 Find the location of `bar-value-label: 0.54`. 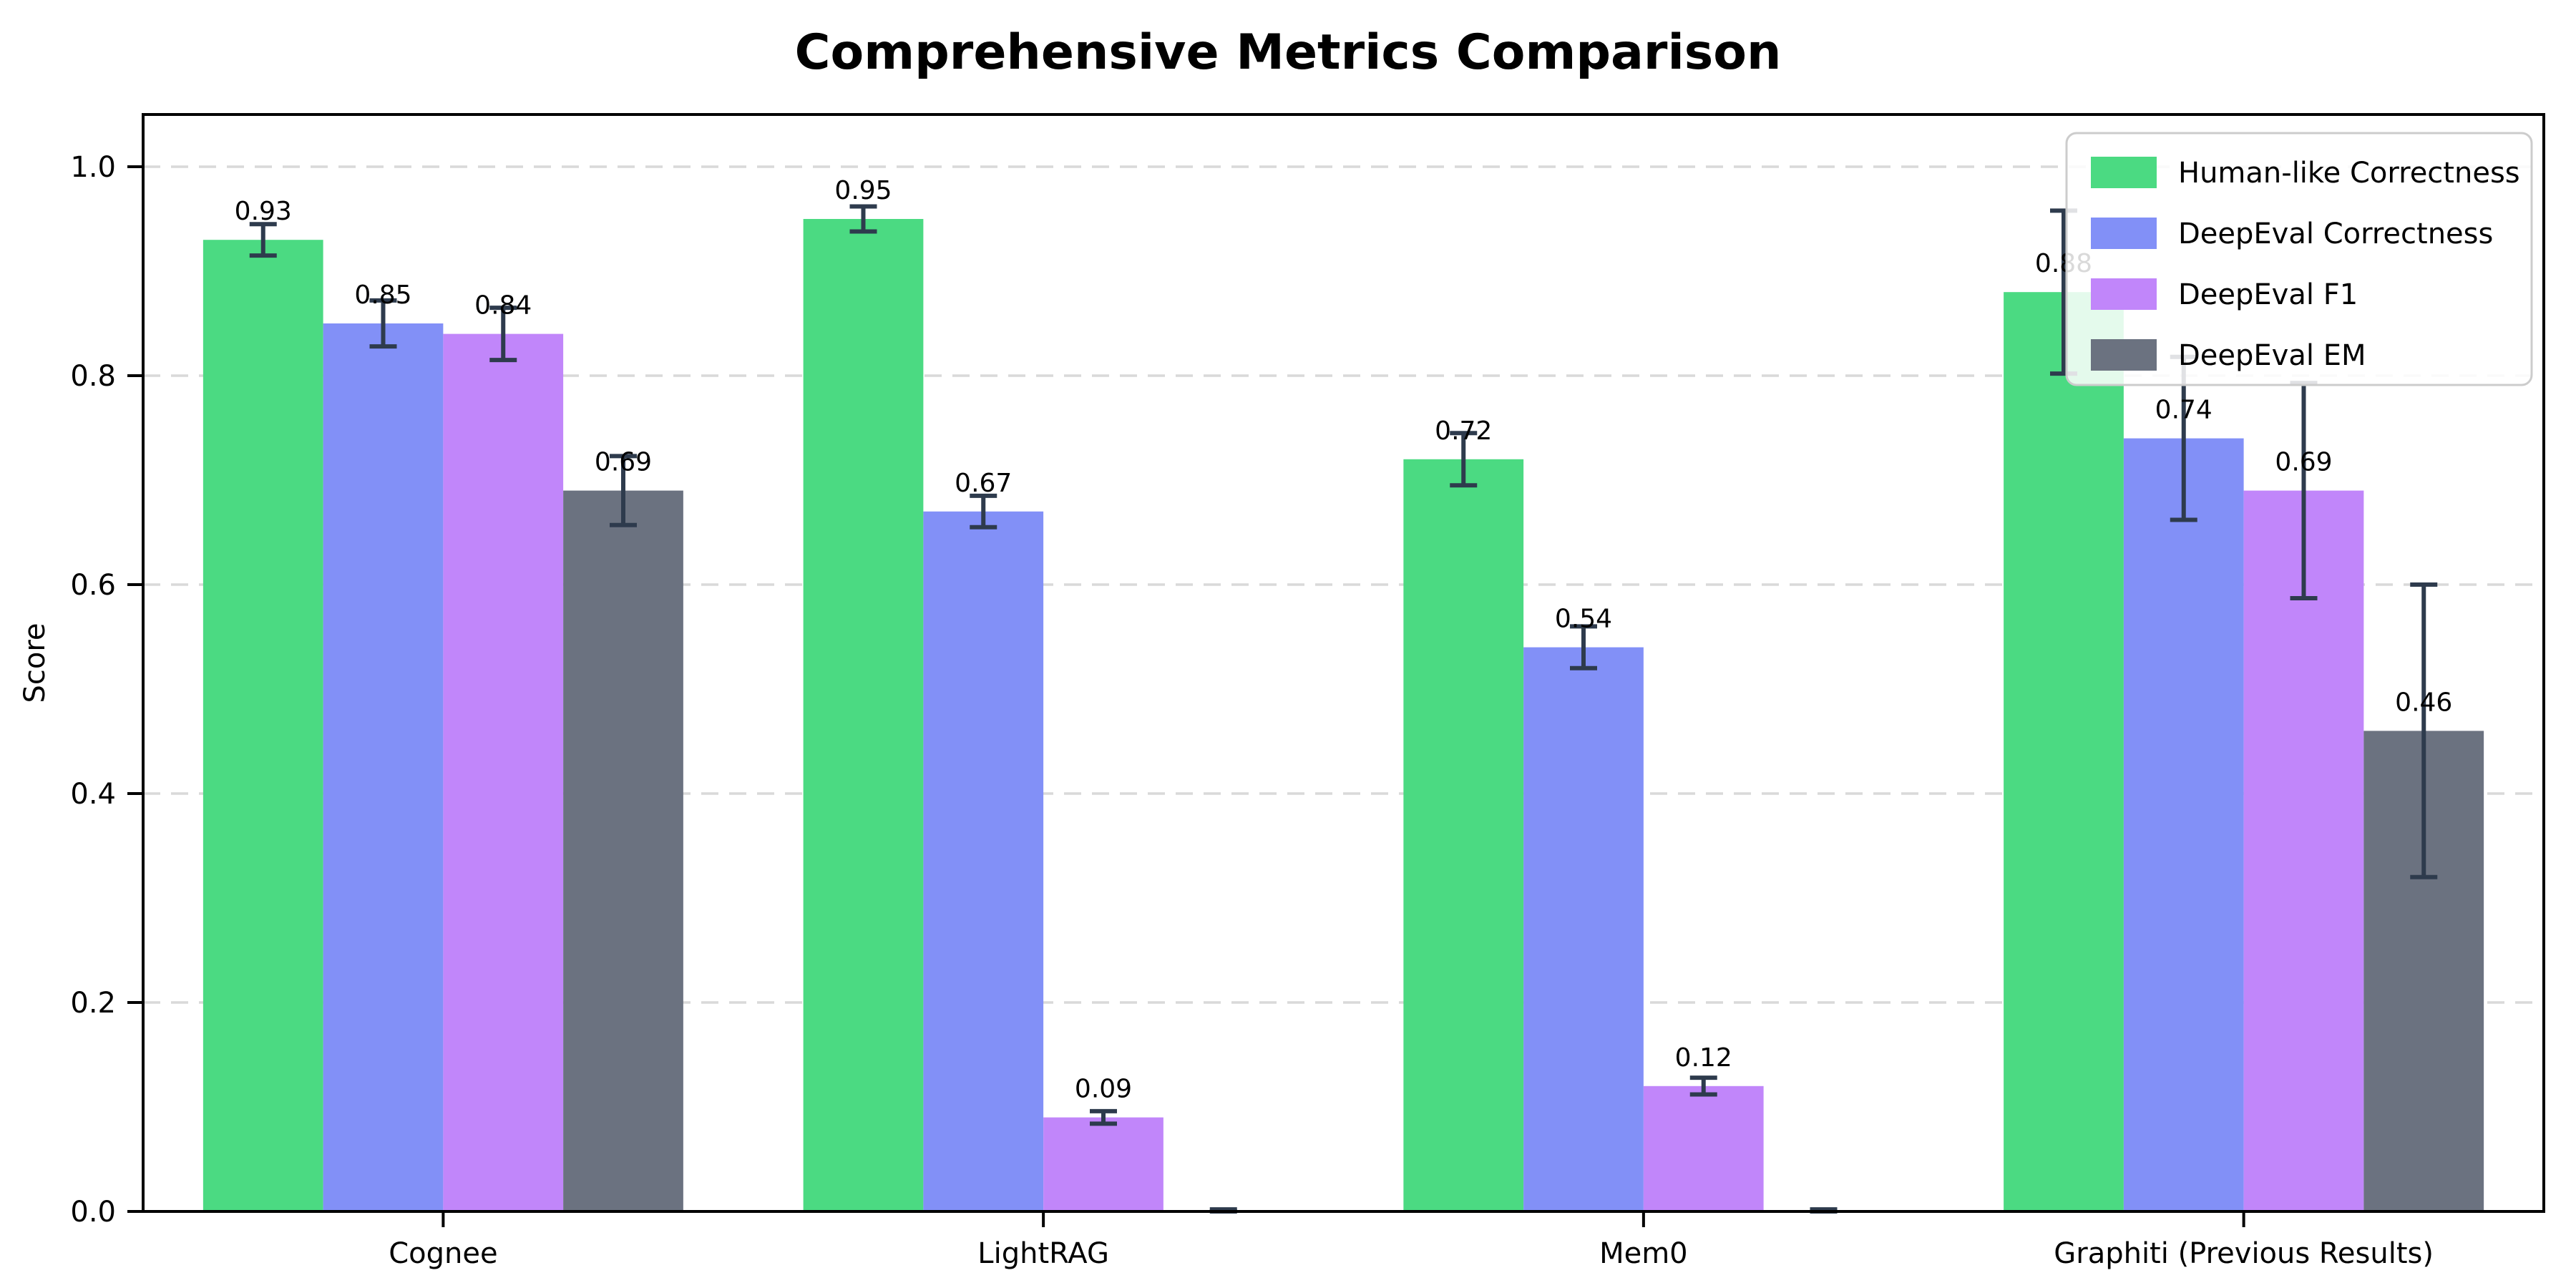

bar-value-label: 0.54 is located at coordinates (1584, 619).